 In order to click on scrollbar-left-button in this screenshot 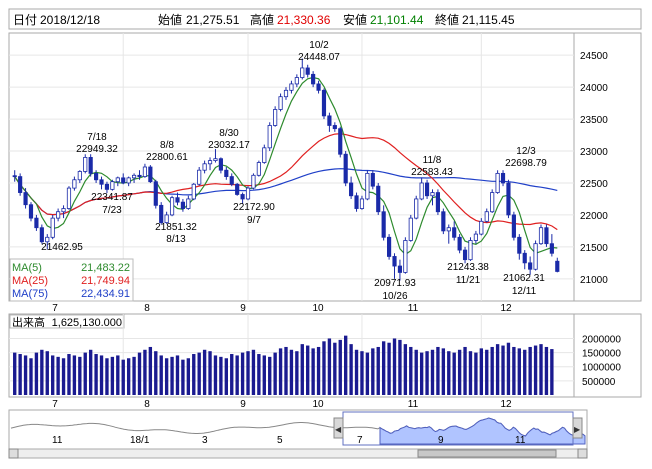, I will do `click(13, 453)`.